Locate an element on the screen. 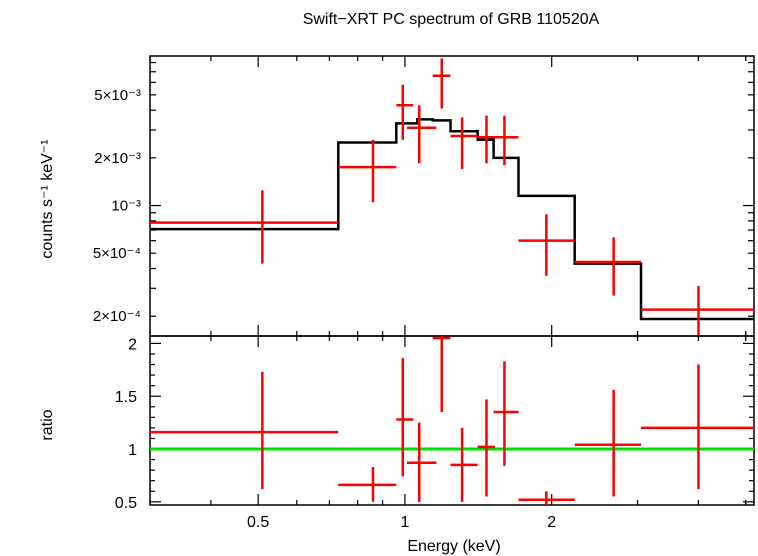  chart-title: Swift−XRT PC spectrum of GRB 110520A is located at coordinates (451, 19).